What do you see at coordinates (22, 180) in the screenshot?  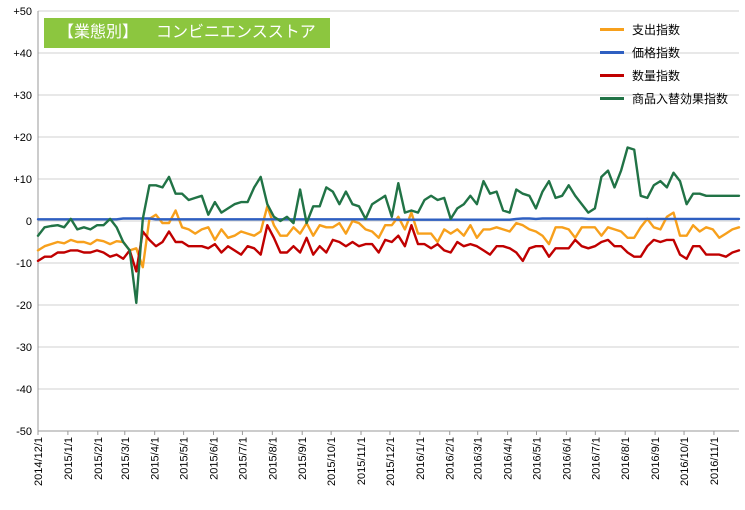 I see `y-tick-label: +10` at bounding box center [22, 180].